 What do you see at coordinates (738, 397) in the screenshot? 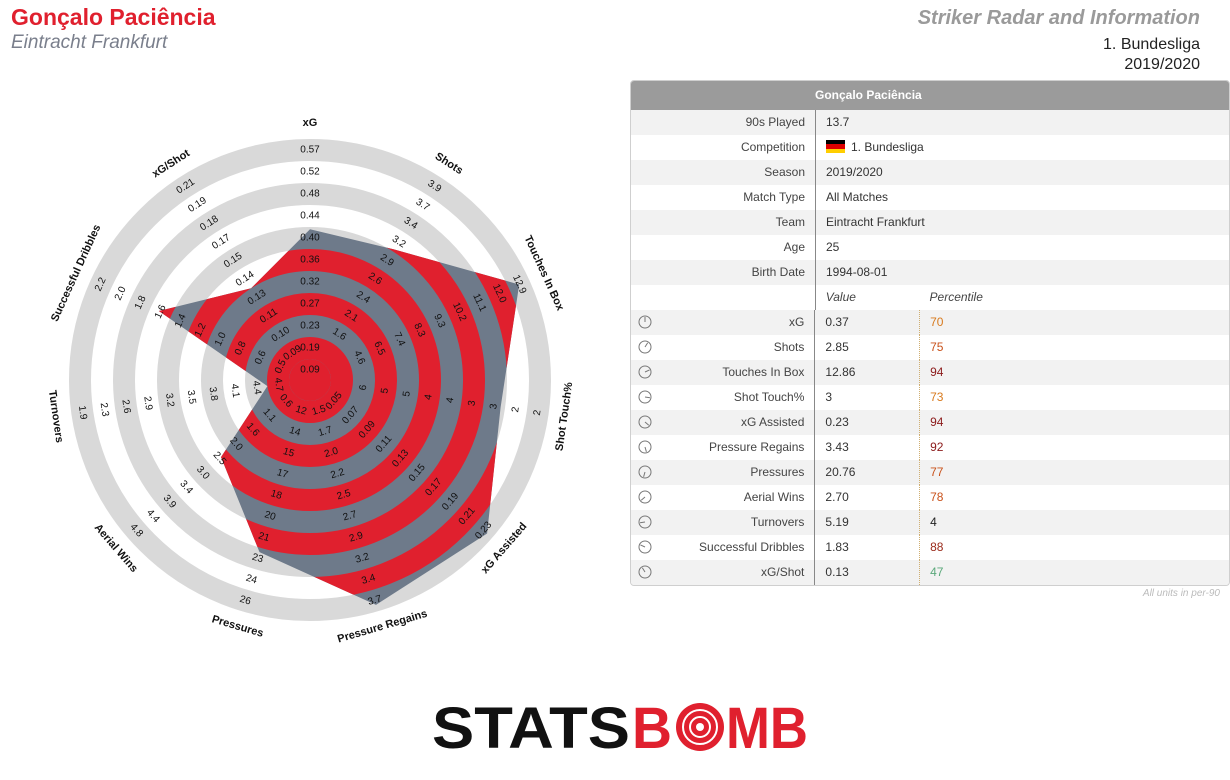
I see `stat-label: Shot Touch%` at bounding box center [738, 397].